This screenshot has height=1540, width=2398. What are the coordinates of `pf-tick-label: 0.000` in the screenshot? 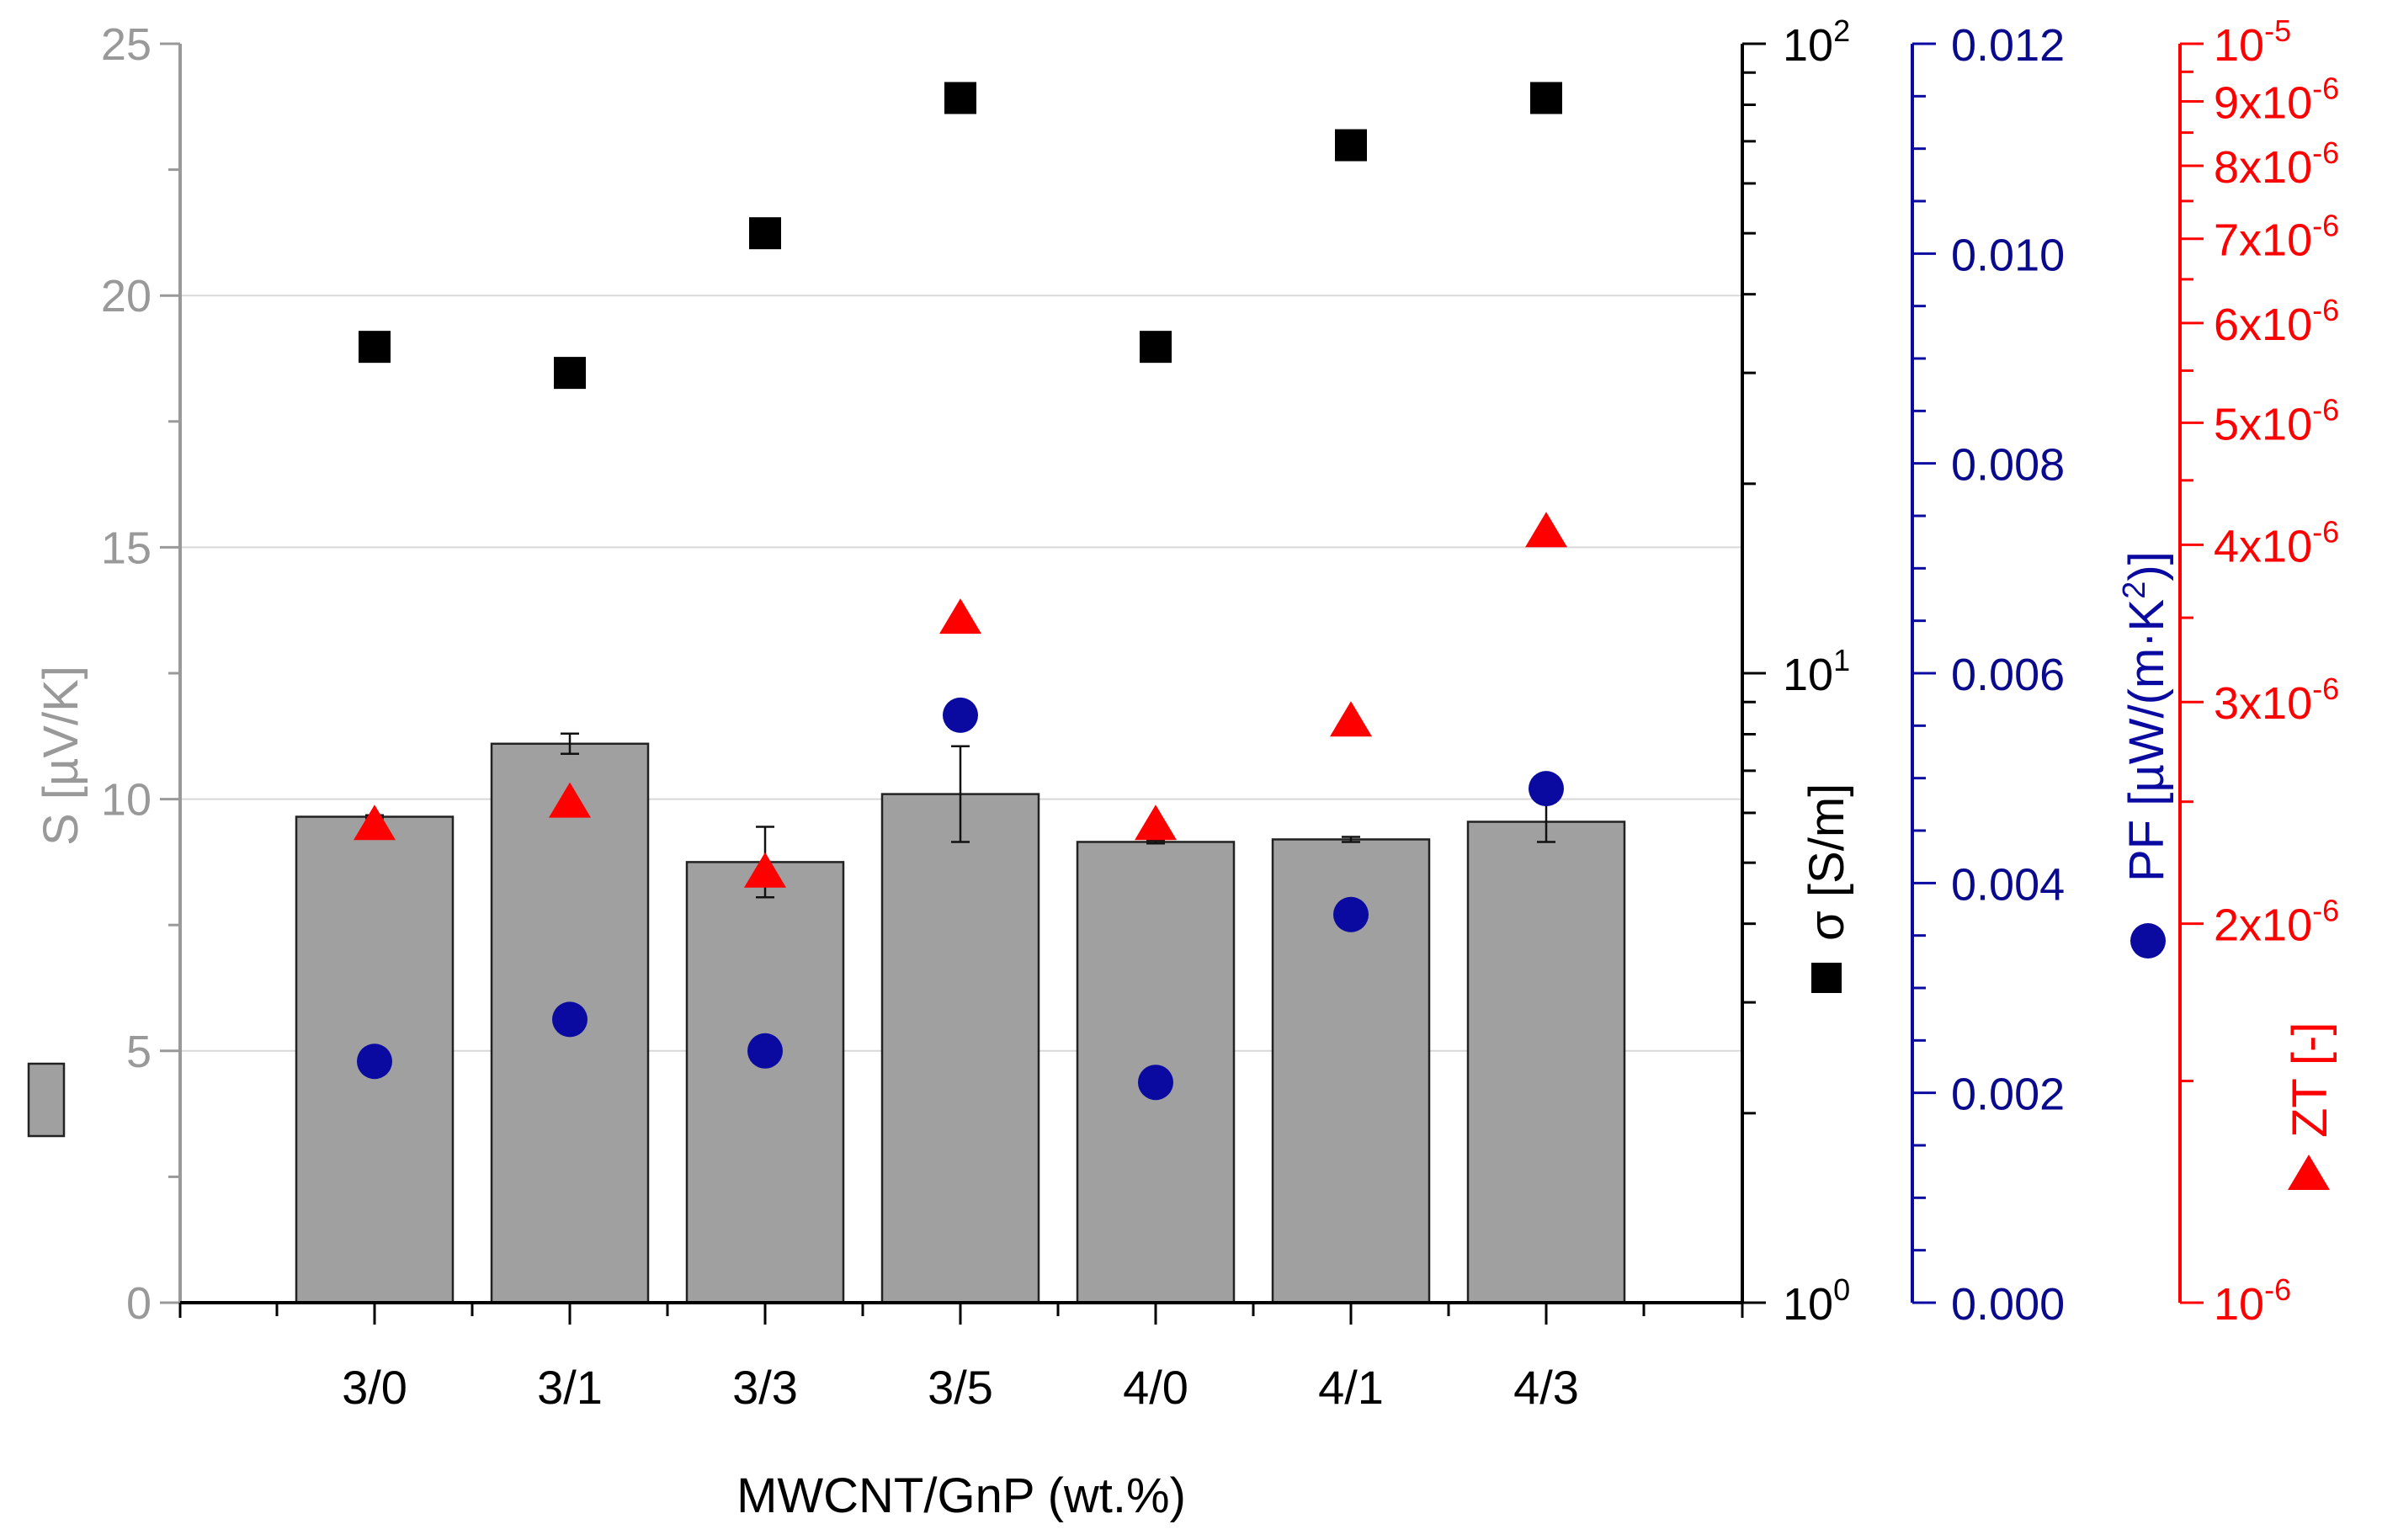 It's located at (2008, 1304).